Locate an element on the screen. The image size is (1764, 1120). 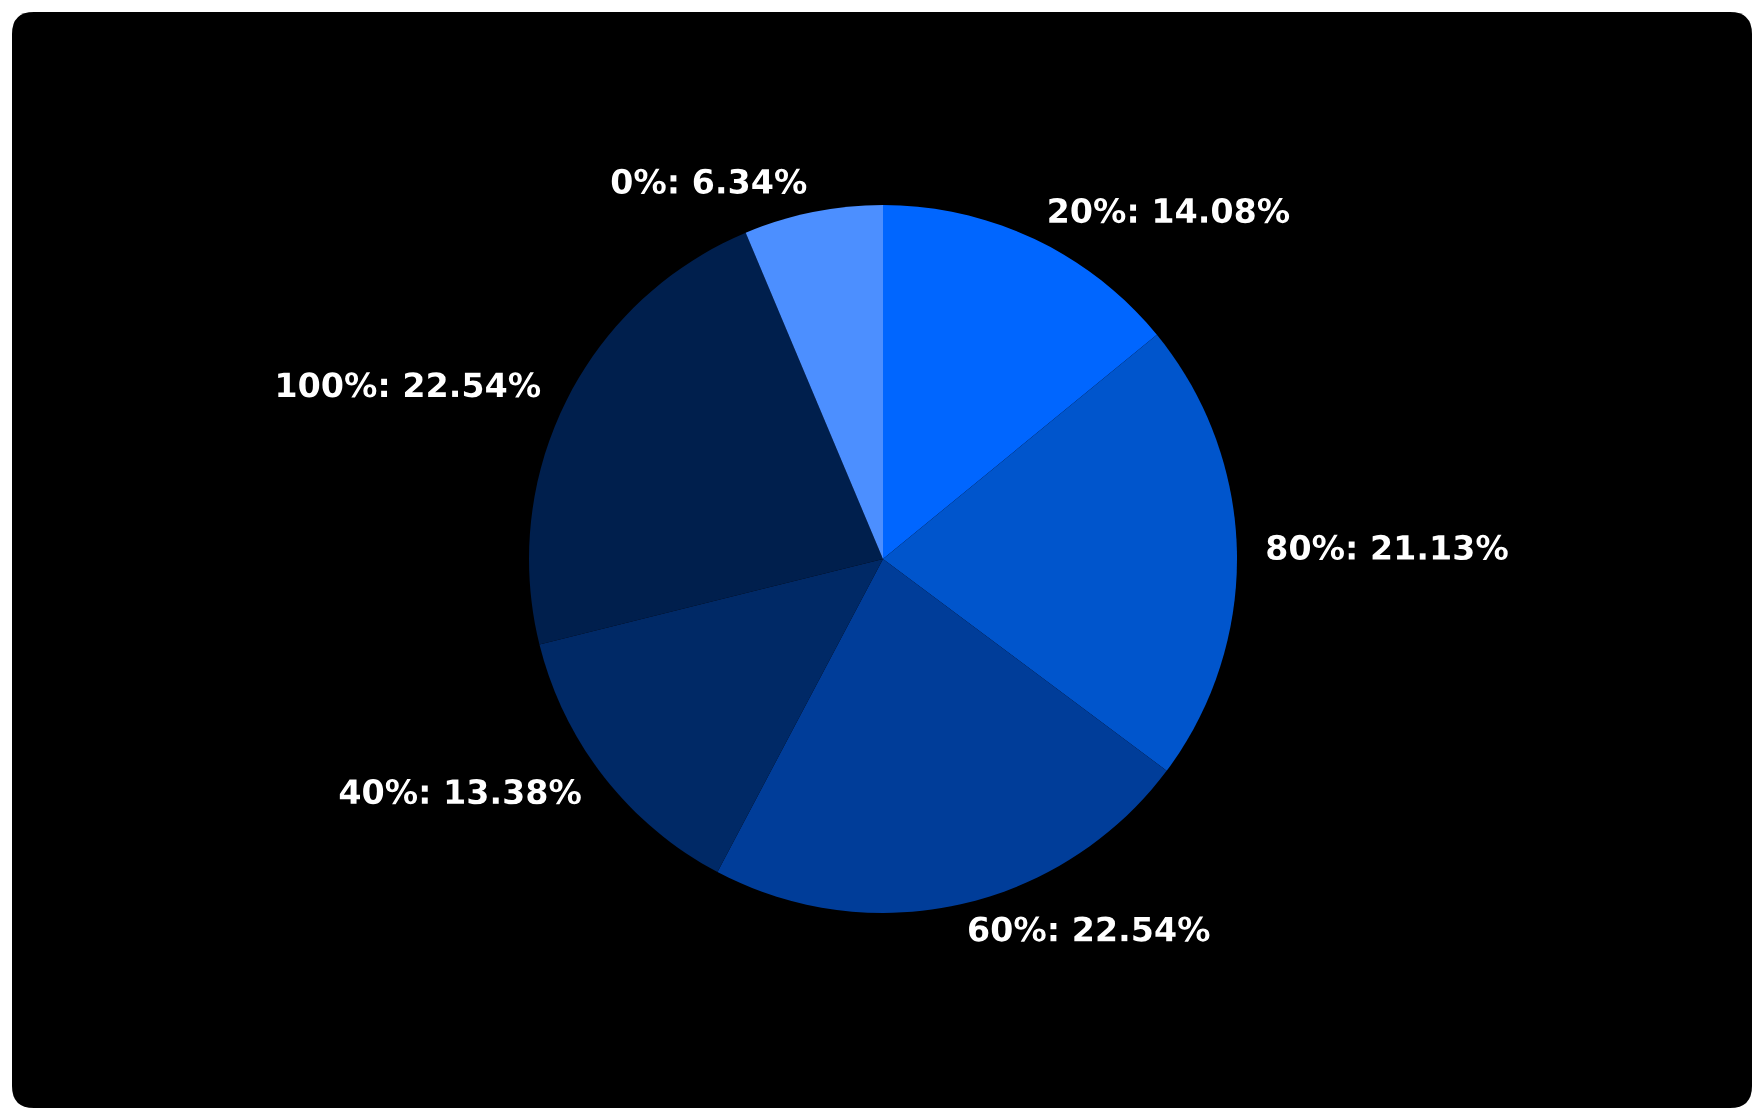
slice-label: 40%: 13.38% is located at coordinates (460, 792).